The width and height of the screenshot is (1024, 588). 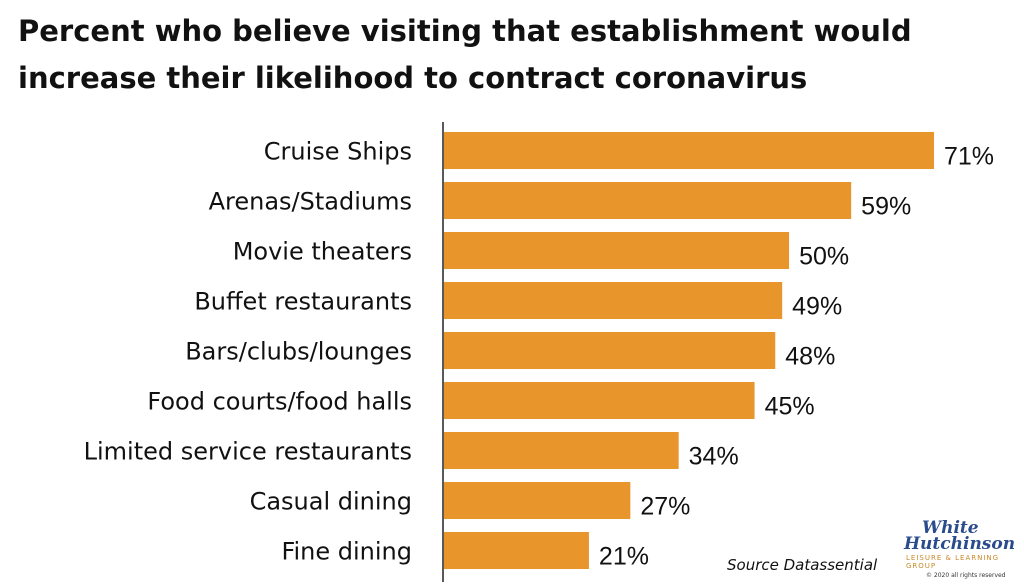 What do you see at coordinates (714, 457) in the screenshot?
I see `value-label: 34%` at bounding box center [714, 457].